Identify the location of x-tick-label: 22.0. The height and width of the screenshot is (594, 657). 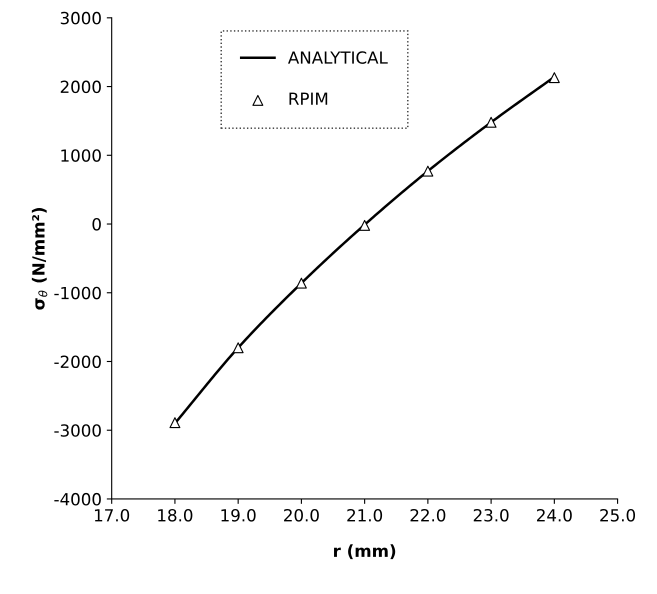
(428, 515).